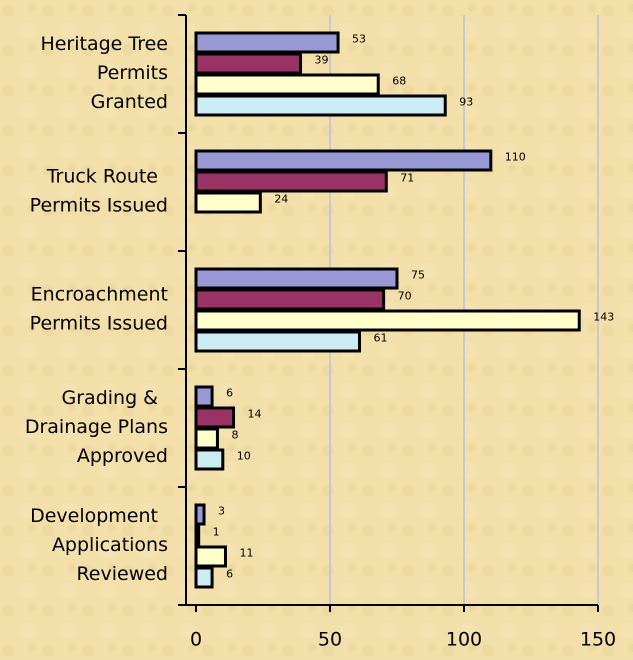 The image size is (633, 660). I want to click on data-label: 70, so click(405, 296).